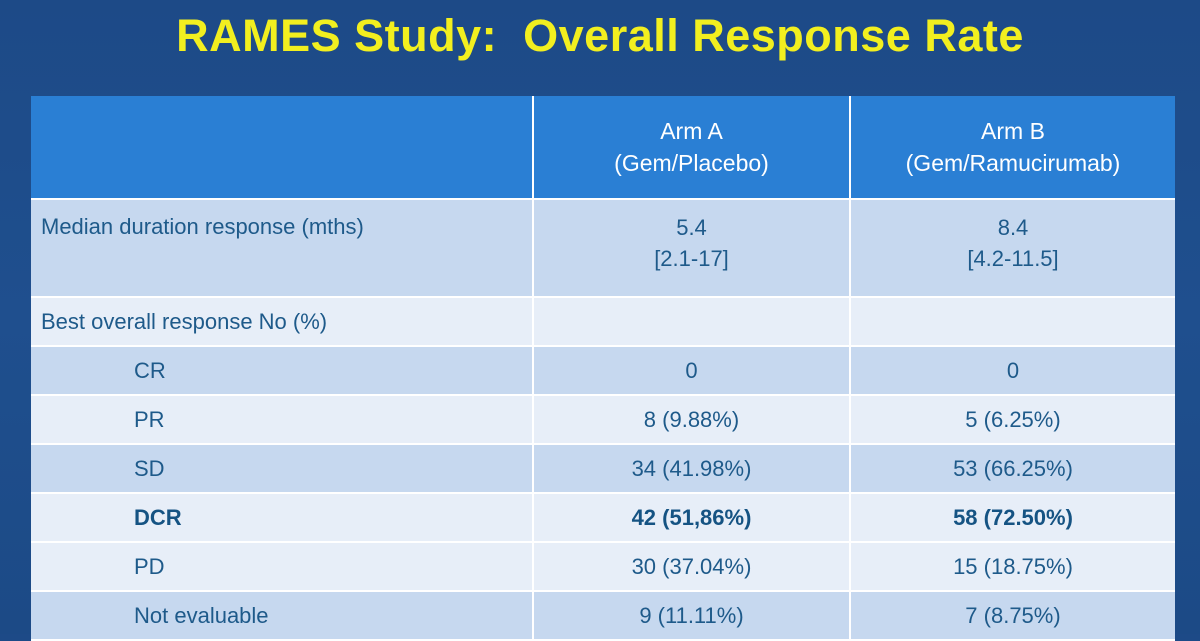  I want to click on table-row-sd: SD 34 (41.98%) 53 (66.25%), so click(603, 469).